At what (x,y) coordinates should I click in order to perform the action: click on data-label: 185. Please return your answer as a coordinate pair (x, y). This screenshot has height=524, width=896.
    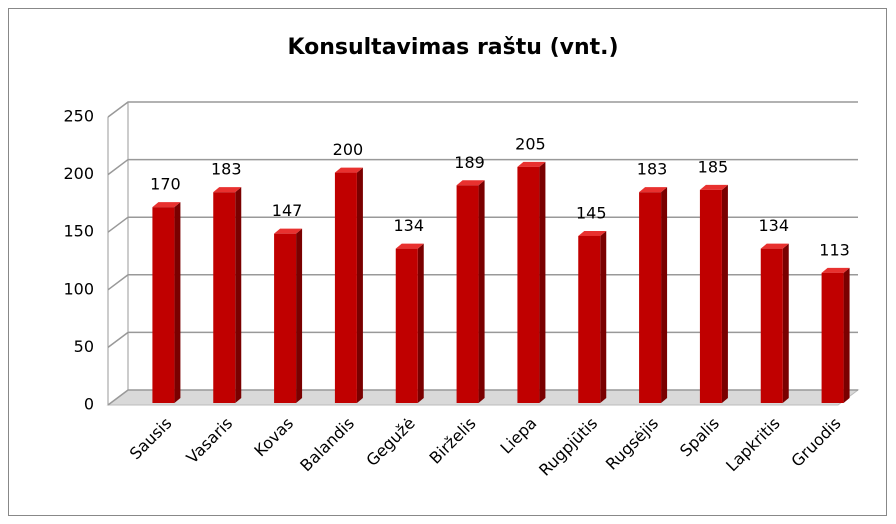
    Looking at the image, I should click on (713, 166).